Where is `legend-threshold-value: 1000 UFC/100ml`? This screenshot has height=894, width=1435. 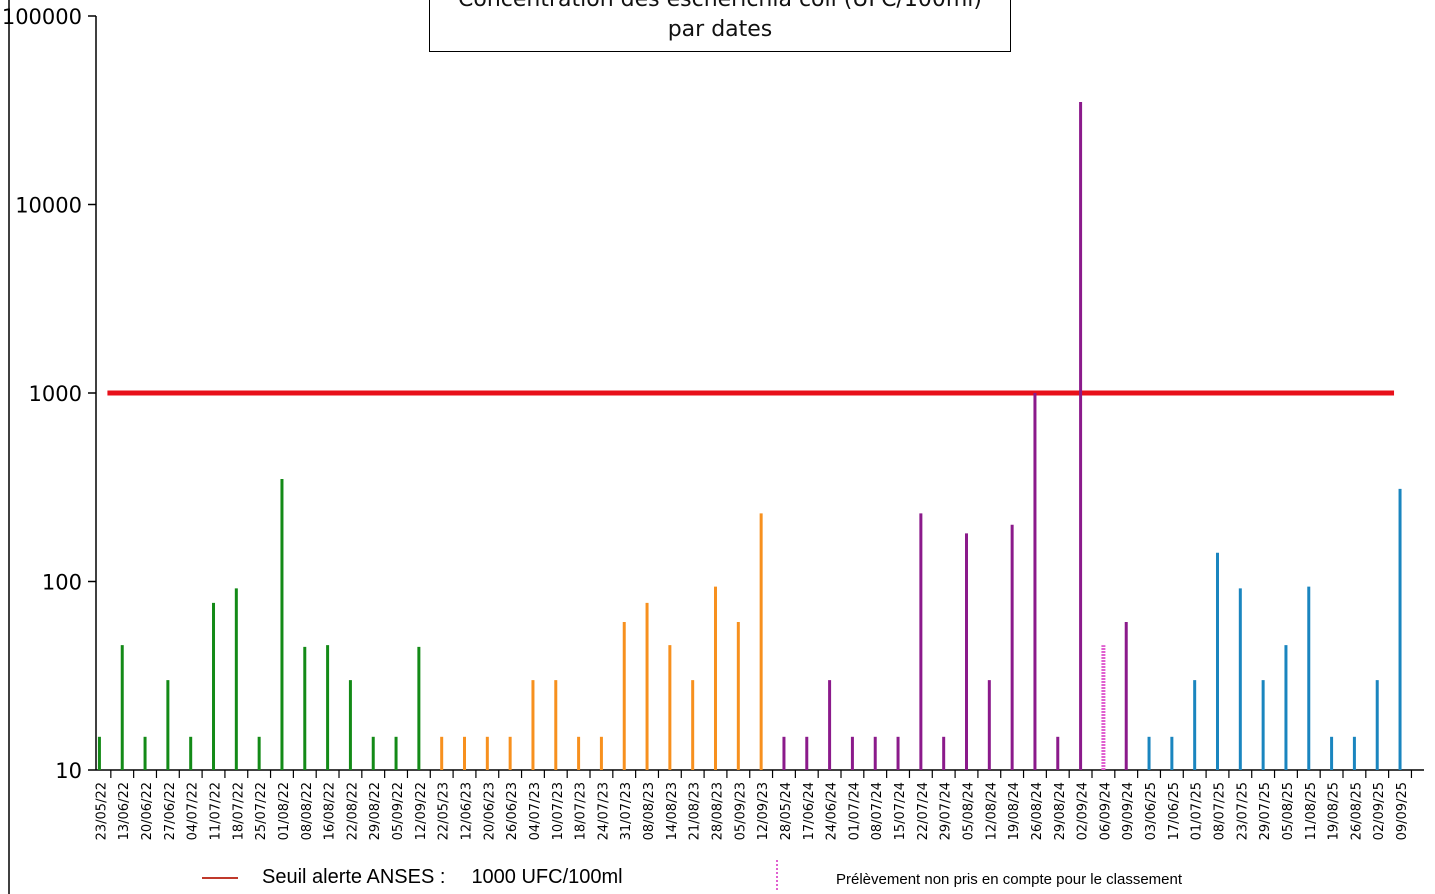
legend-threshold-value: 1000 UFC/100ml is located at coordinates (547, 877).